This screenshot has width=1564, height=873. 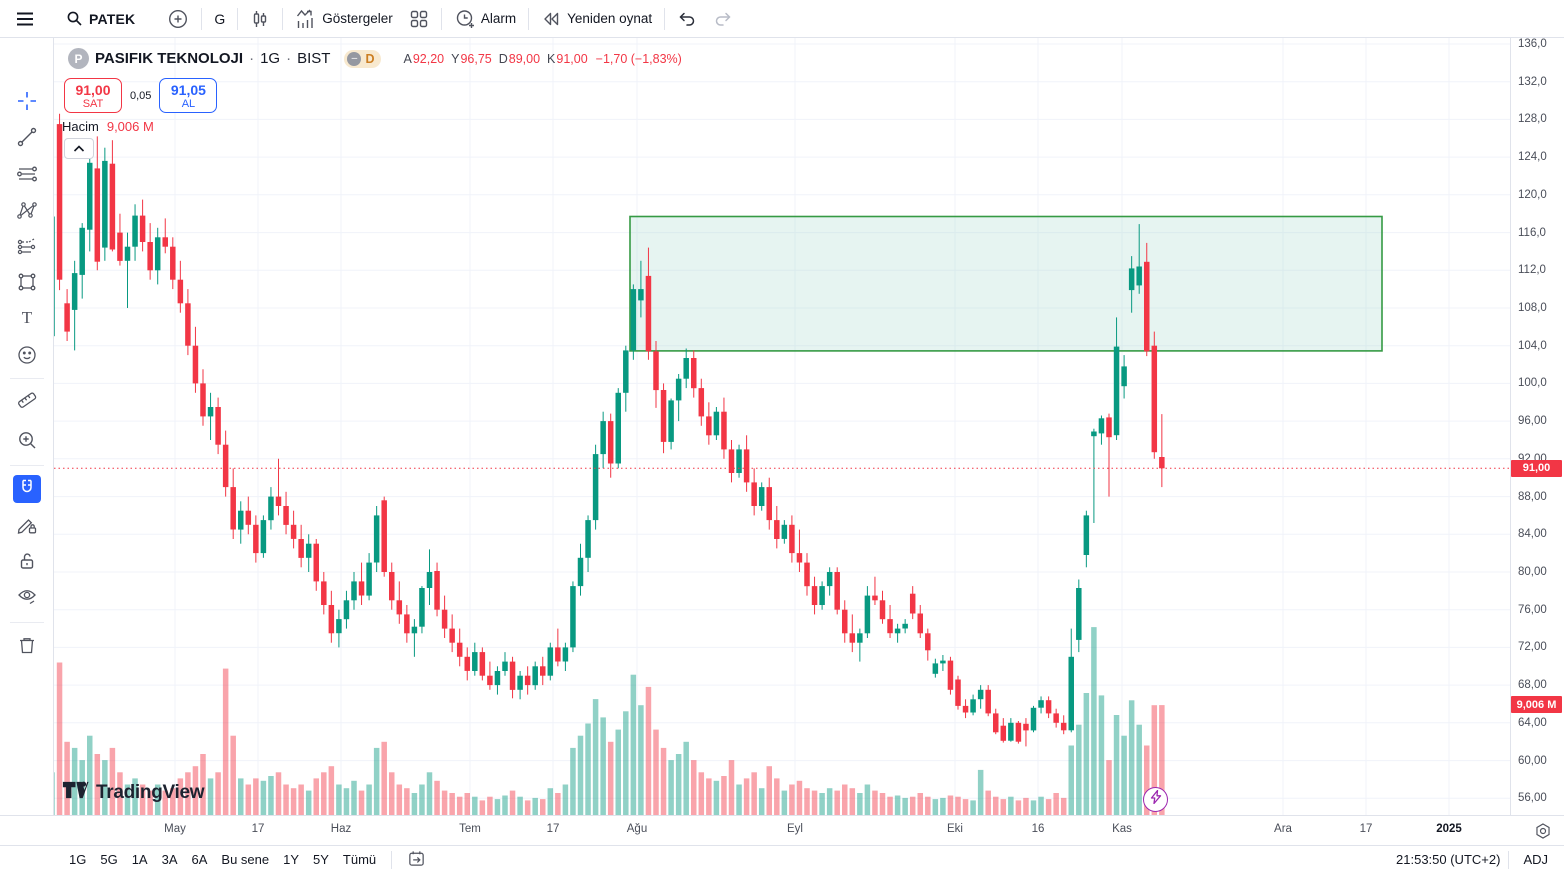 What do you see at coordinates (77, 859) in the screenshot?
I see `range-1g-button: 1G` at bounding box center [77, 859].